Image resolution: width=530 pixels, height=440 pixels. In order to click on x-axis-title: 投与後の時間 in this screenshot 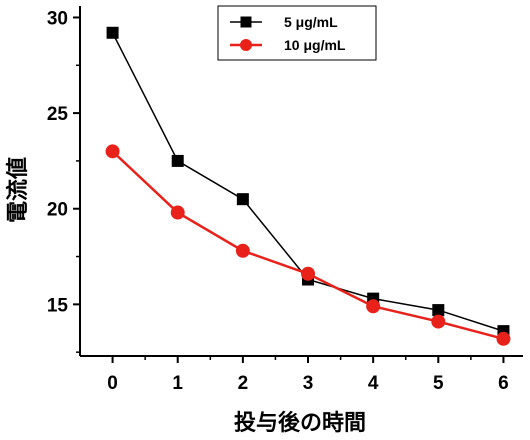, I will do `click(300, 423)`.